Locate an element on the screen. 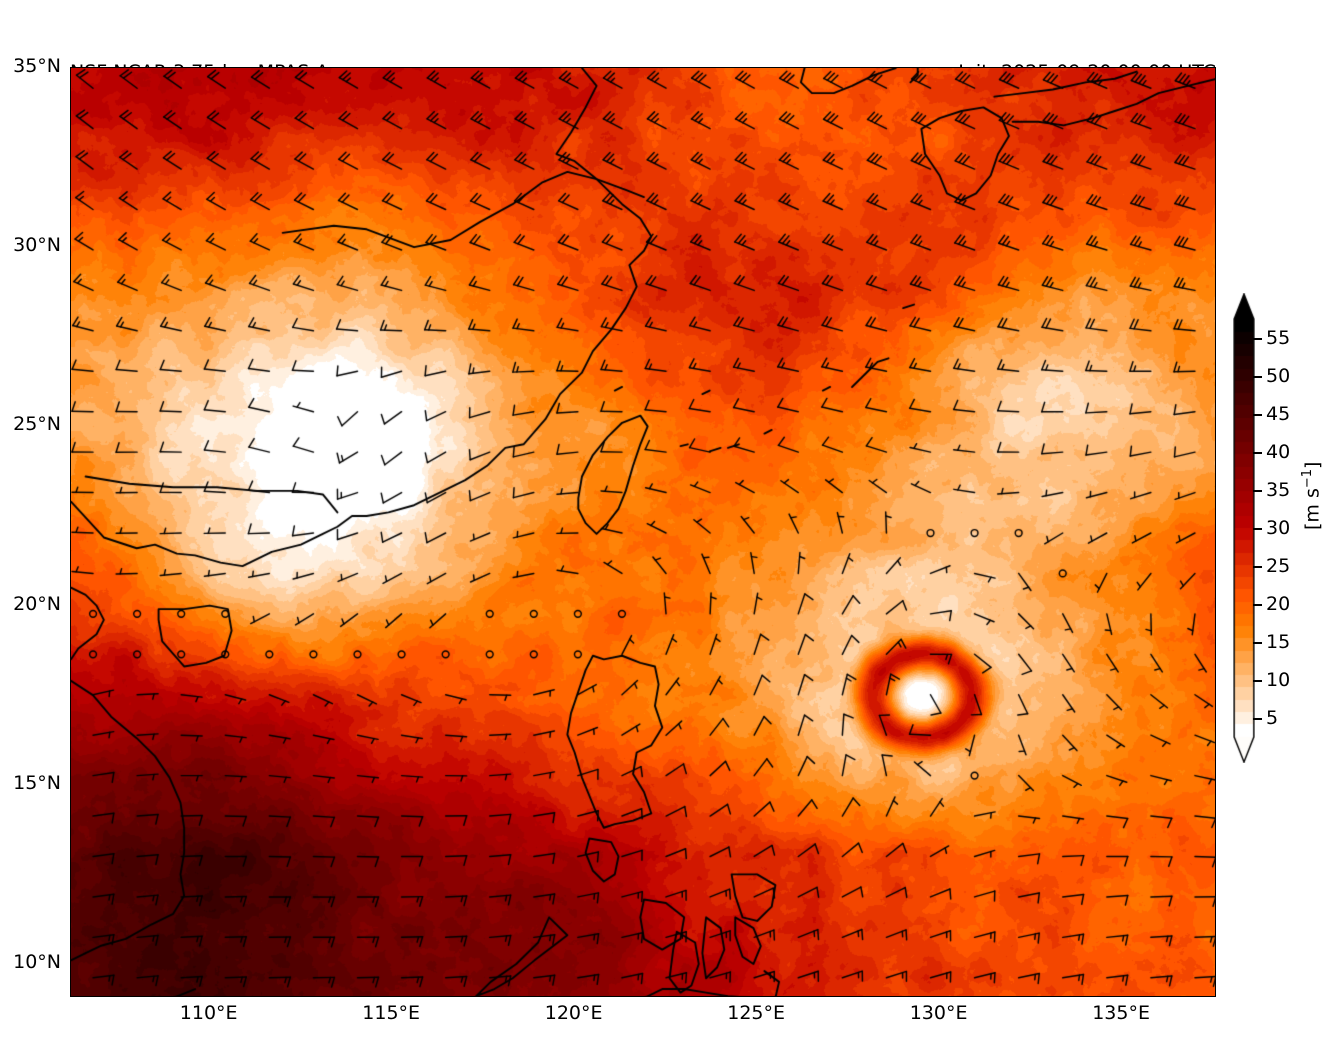  lon-tick-115: 115°E is located at coordinates (391, 1013).